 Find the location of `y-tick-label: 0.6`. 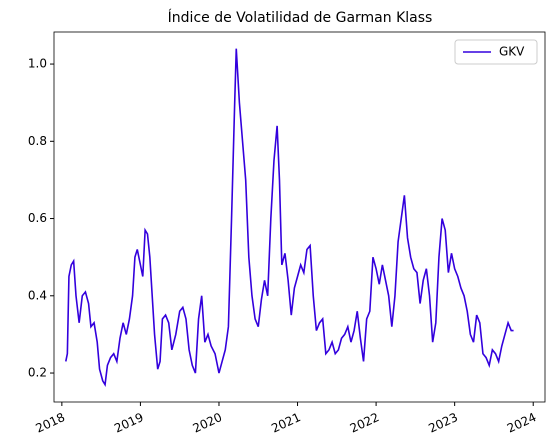

y-tick-label: 0.6 is located at coordinates (37, 218).